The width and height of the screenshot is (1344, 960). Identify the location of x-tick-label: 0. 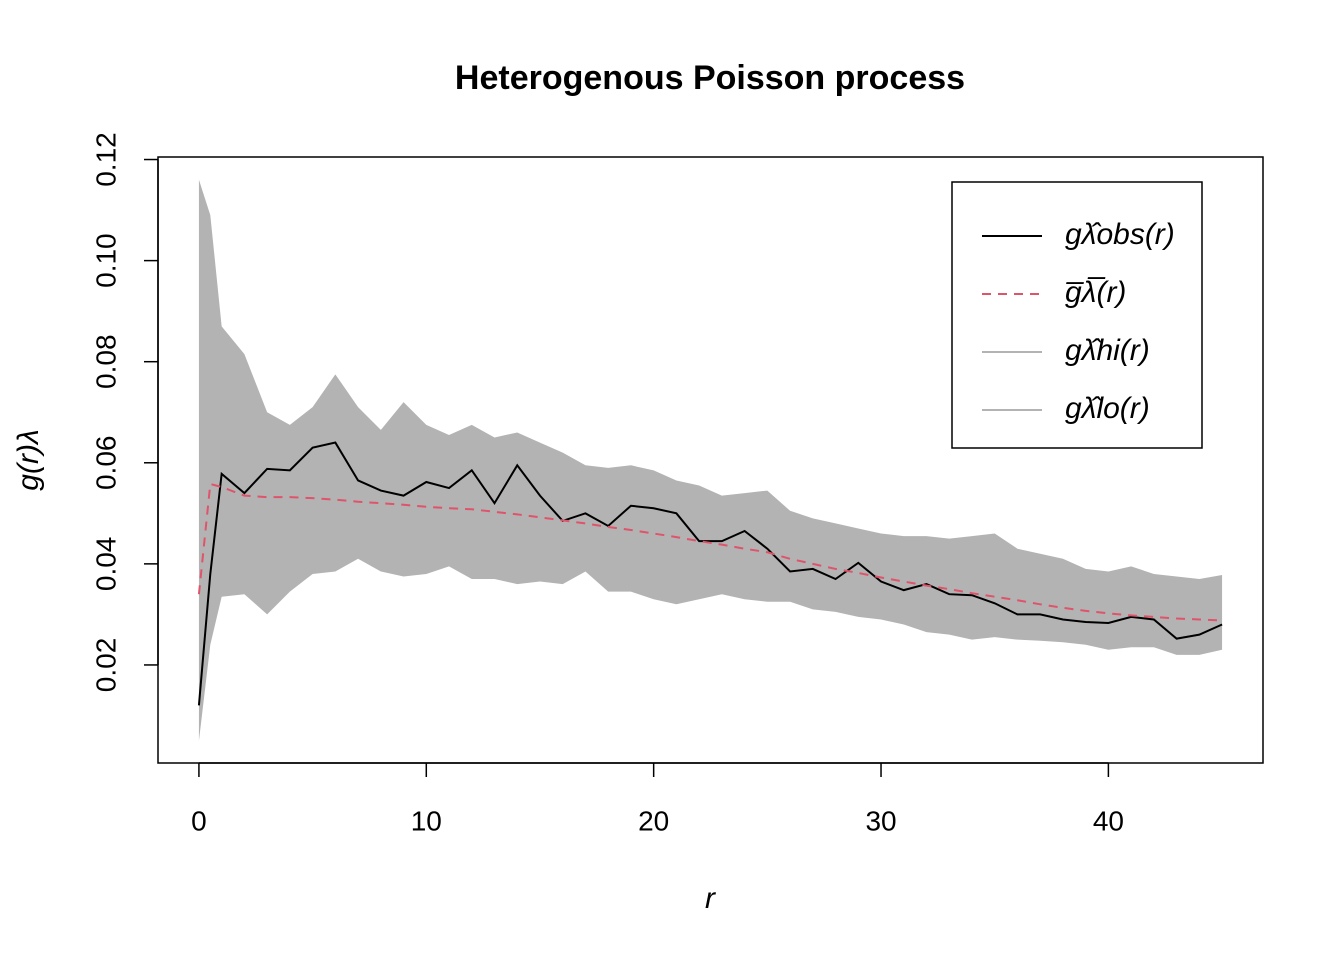
(199, 820).